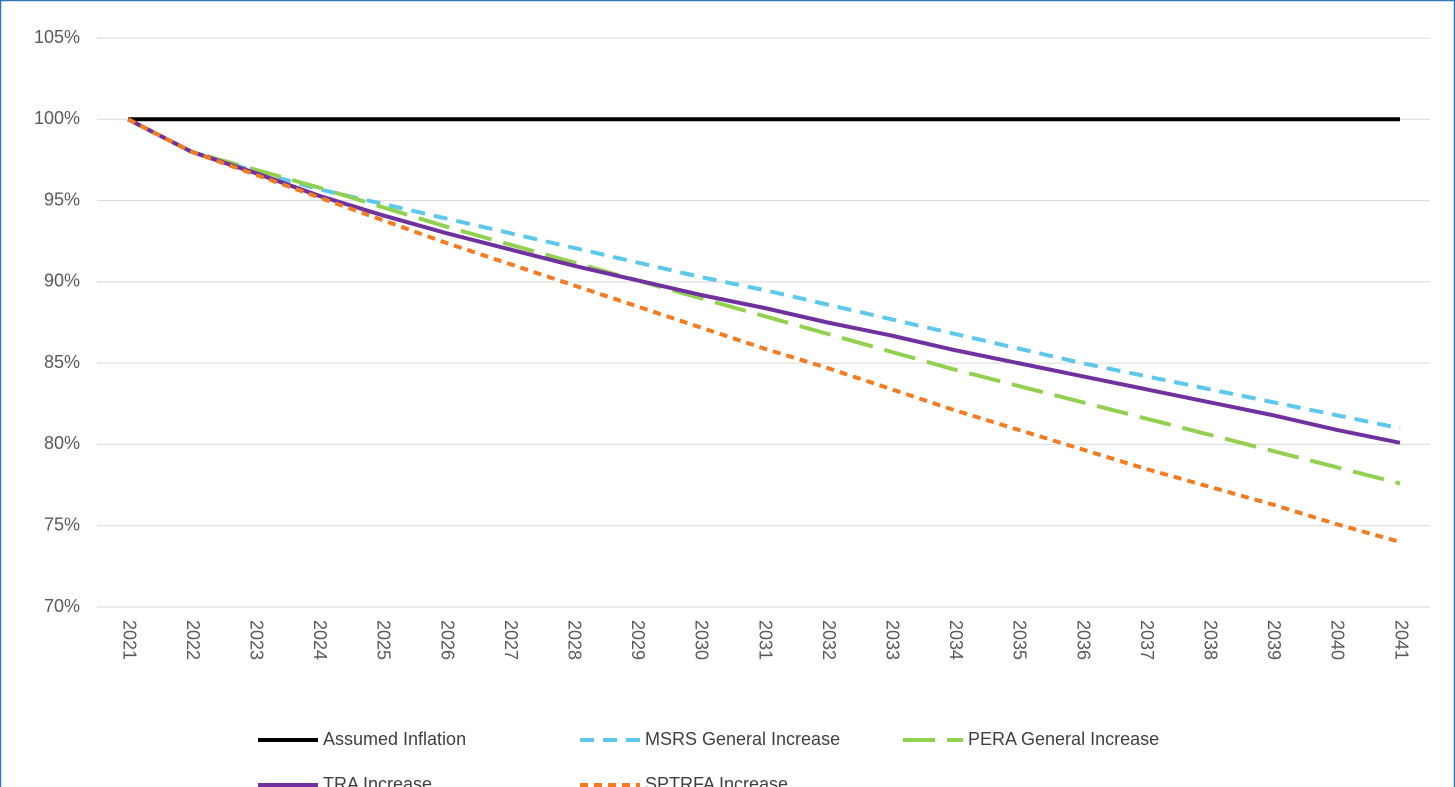 This screenshot has height=787, width=1455. Describe the element at coordinates (62, 362) in the screenshot. I see `y-tick-label: 85%` at that location.